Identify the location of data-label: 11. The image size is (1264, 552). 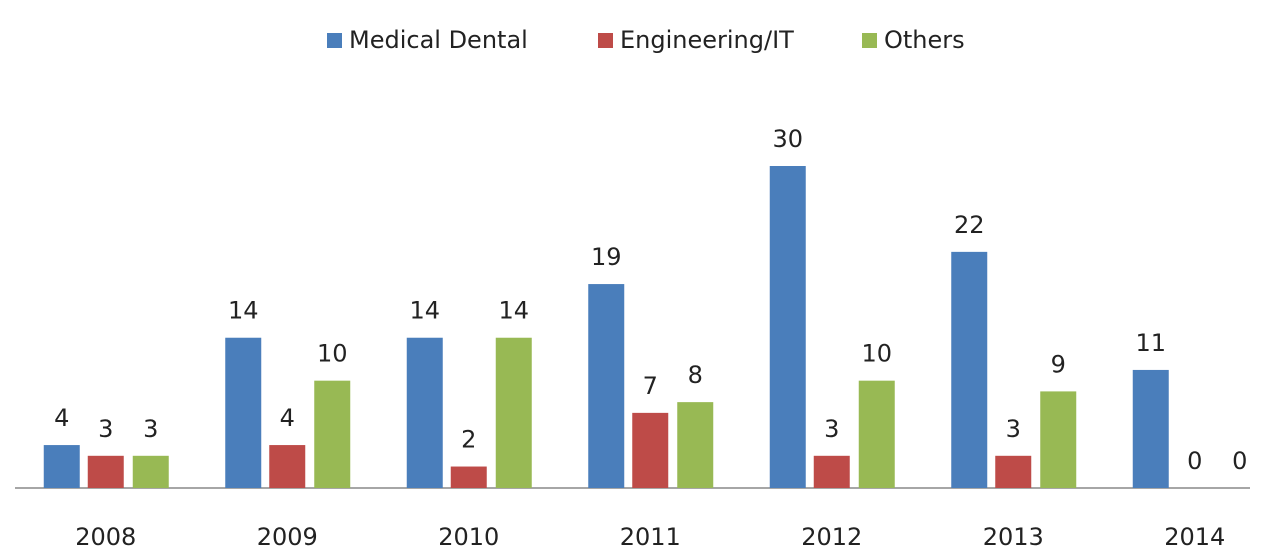
(1150, 343).